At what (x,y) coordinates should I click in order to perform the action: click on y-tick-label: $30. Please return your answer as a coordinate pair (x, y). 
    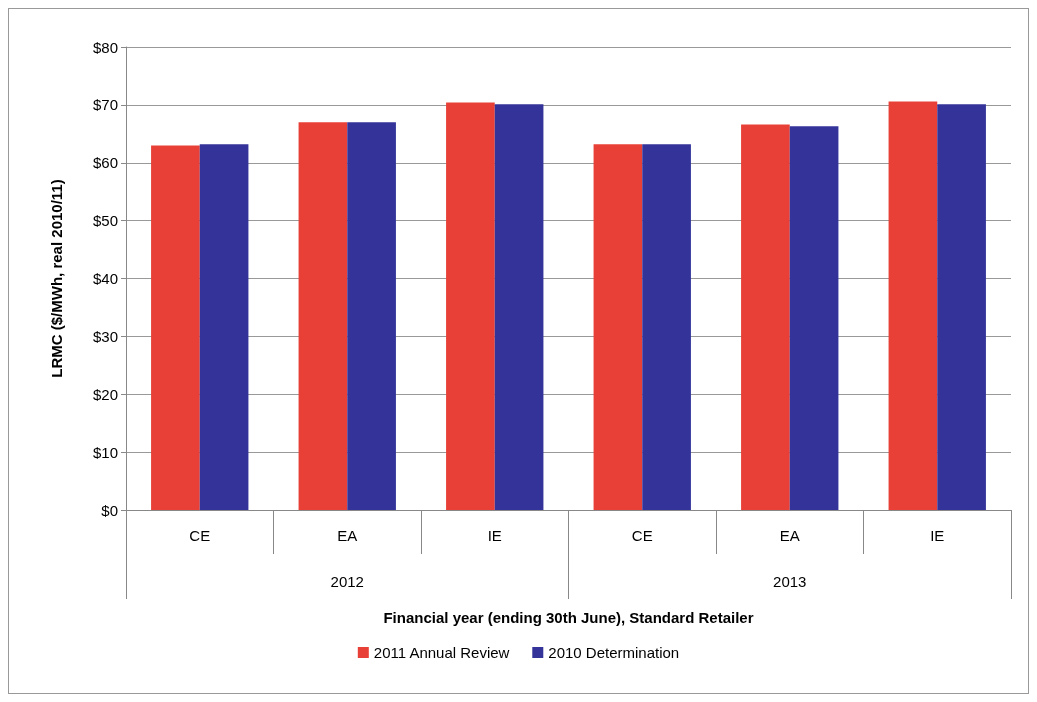
    Looking at the image, I should click on (105, 336).